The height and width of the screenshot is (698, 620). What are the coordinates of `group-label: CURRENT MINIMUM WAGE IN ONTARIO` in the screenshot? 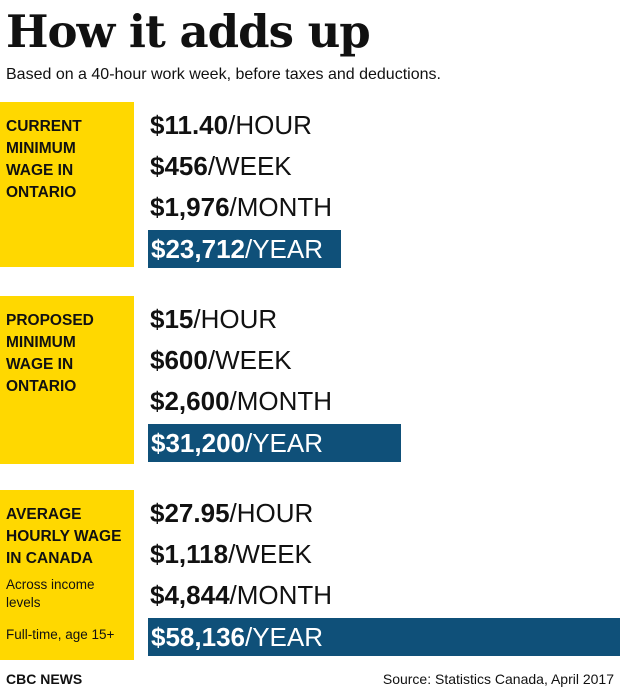 It's located at (44, 159).